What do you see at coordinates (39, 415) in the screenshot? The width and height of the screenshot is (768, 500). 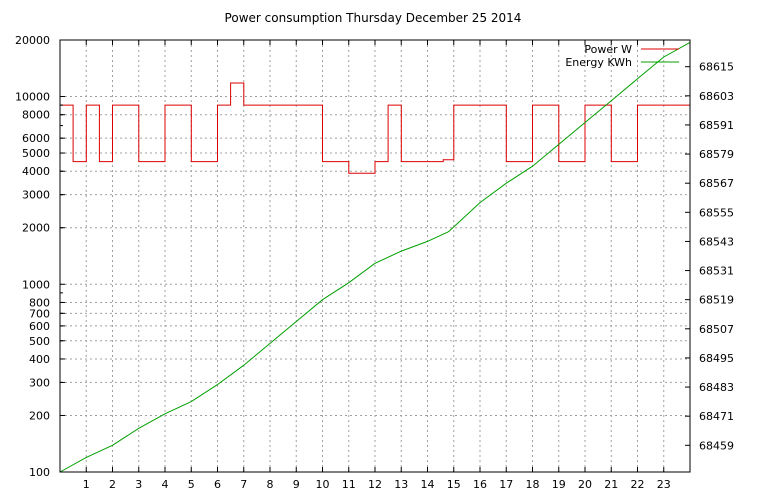 I see `y-tick-label: 200` at bounding box center [39, 415].